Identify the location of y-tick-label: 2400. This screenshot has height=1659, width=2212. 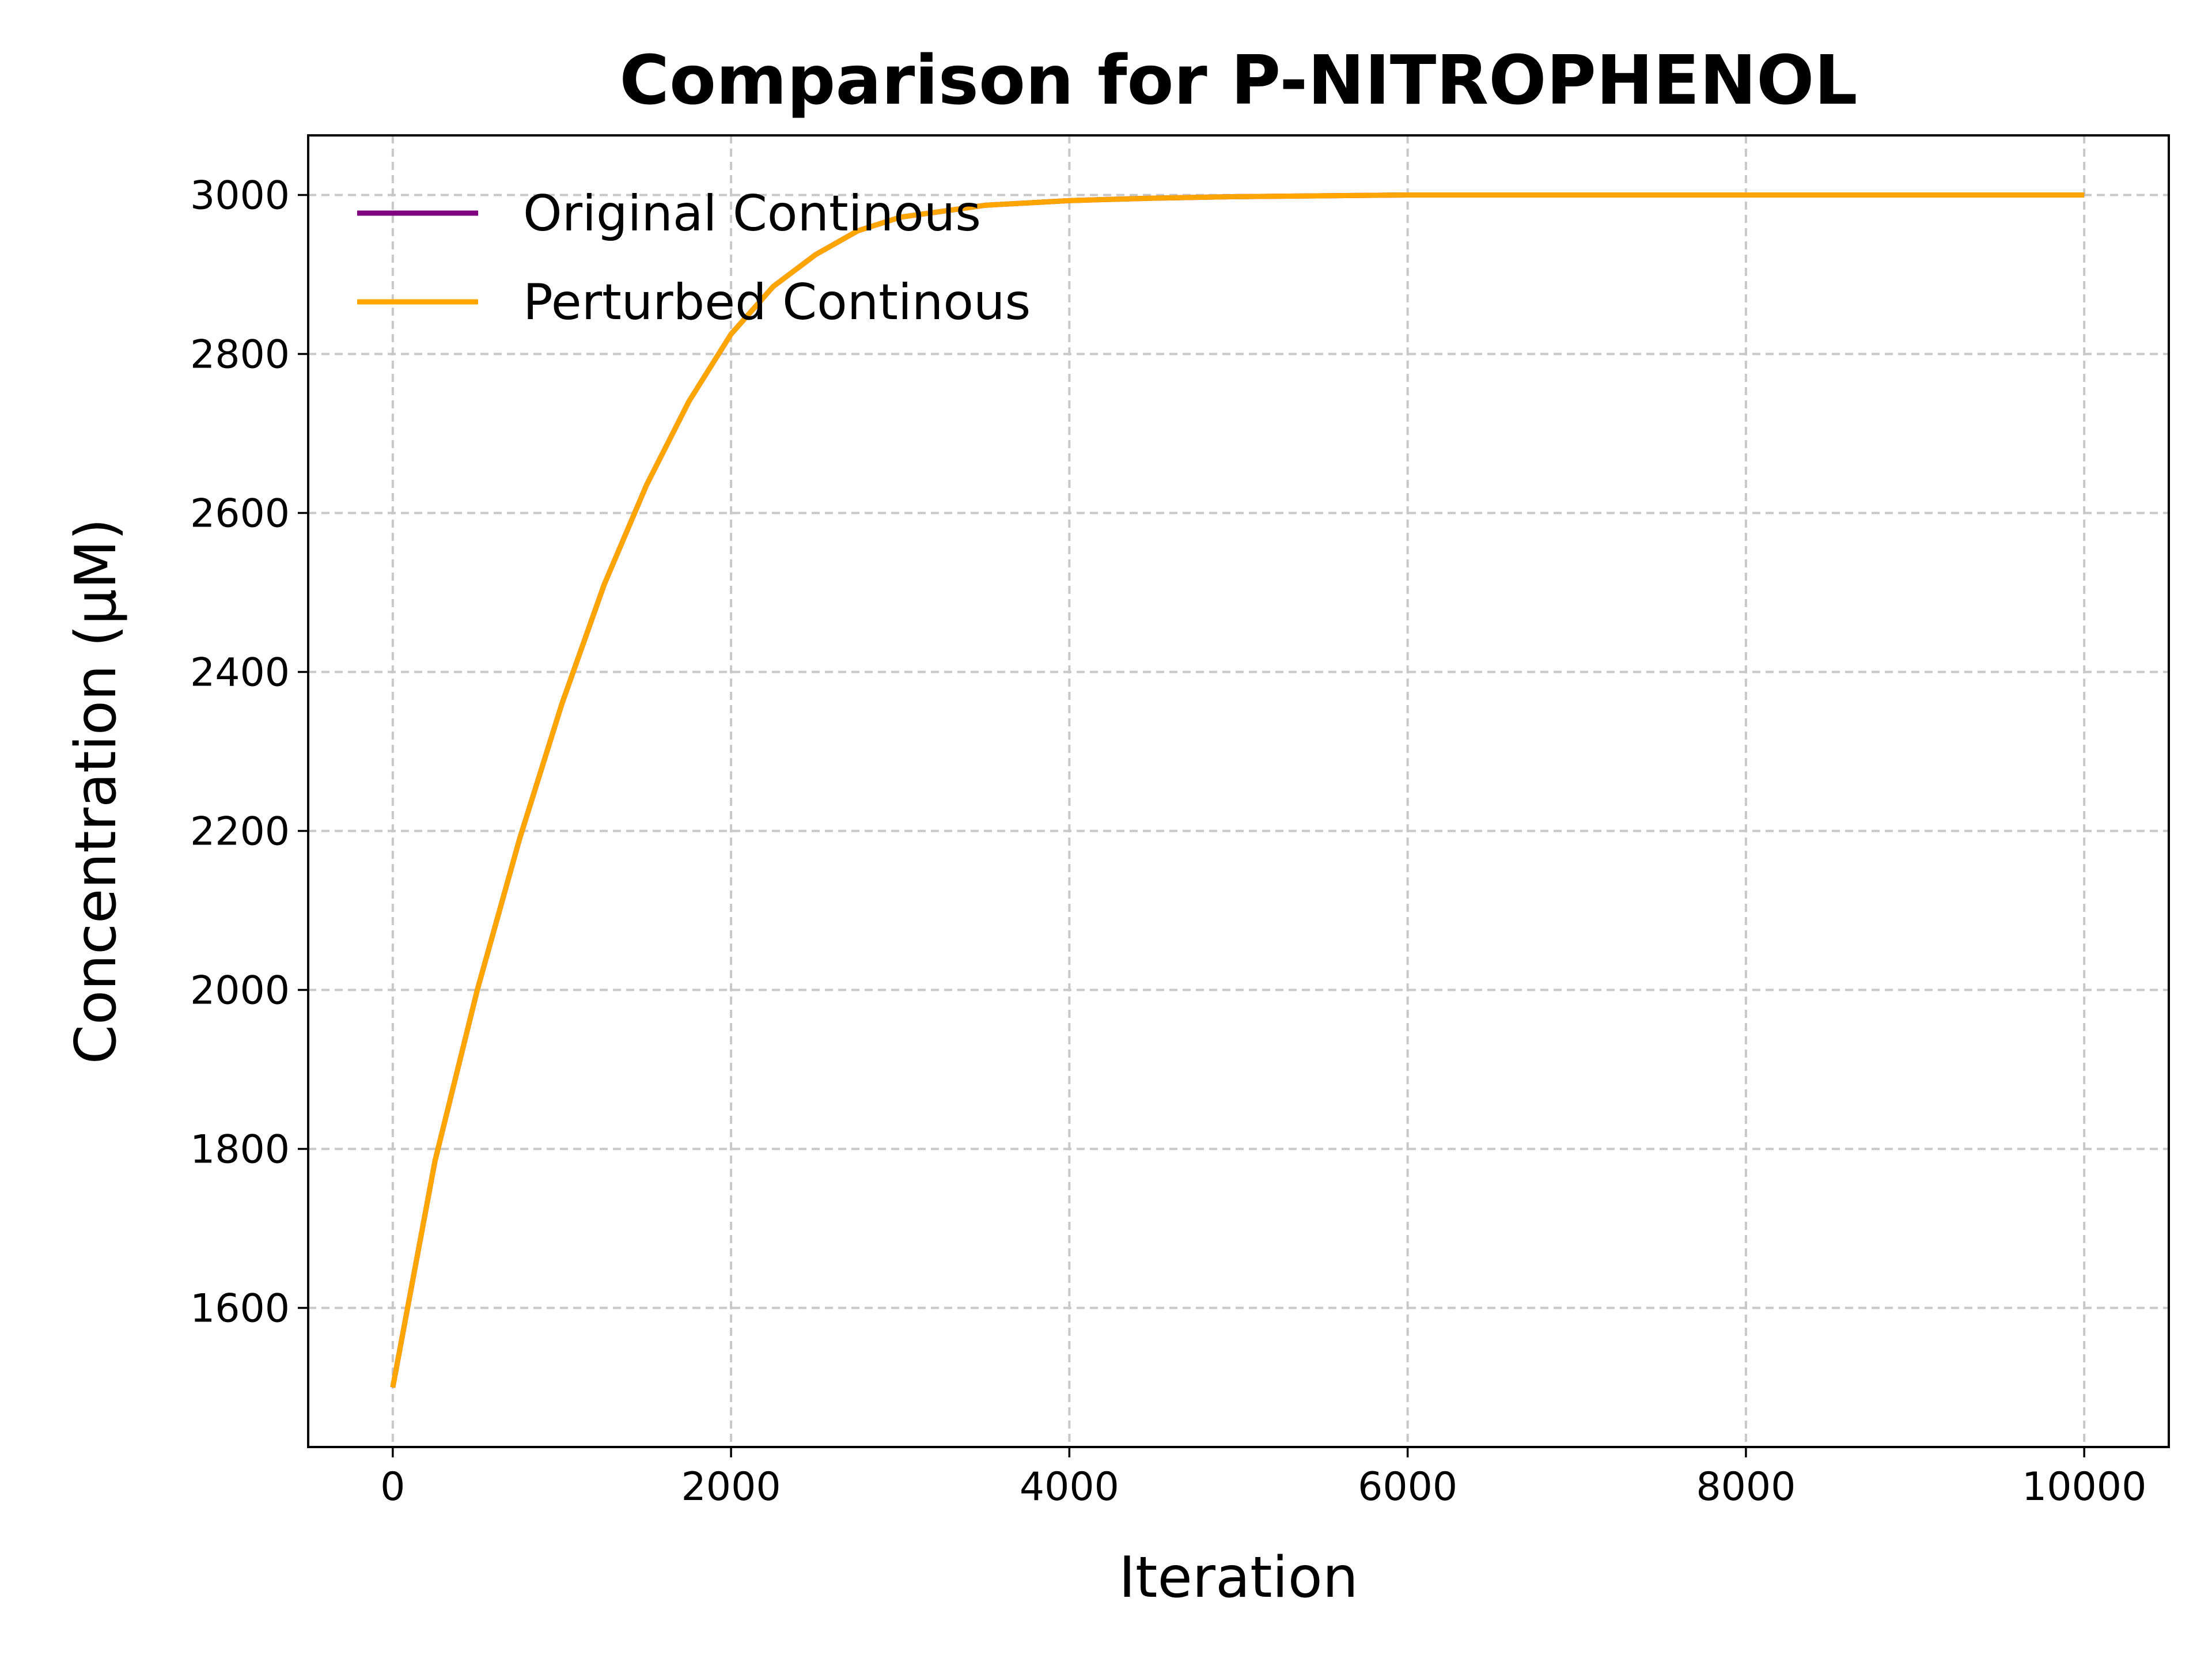
(240, 673).